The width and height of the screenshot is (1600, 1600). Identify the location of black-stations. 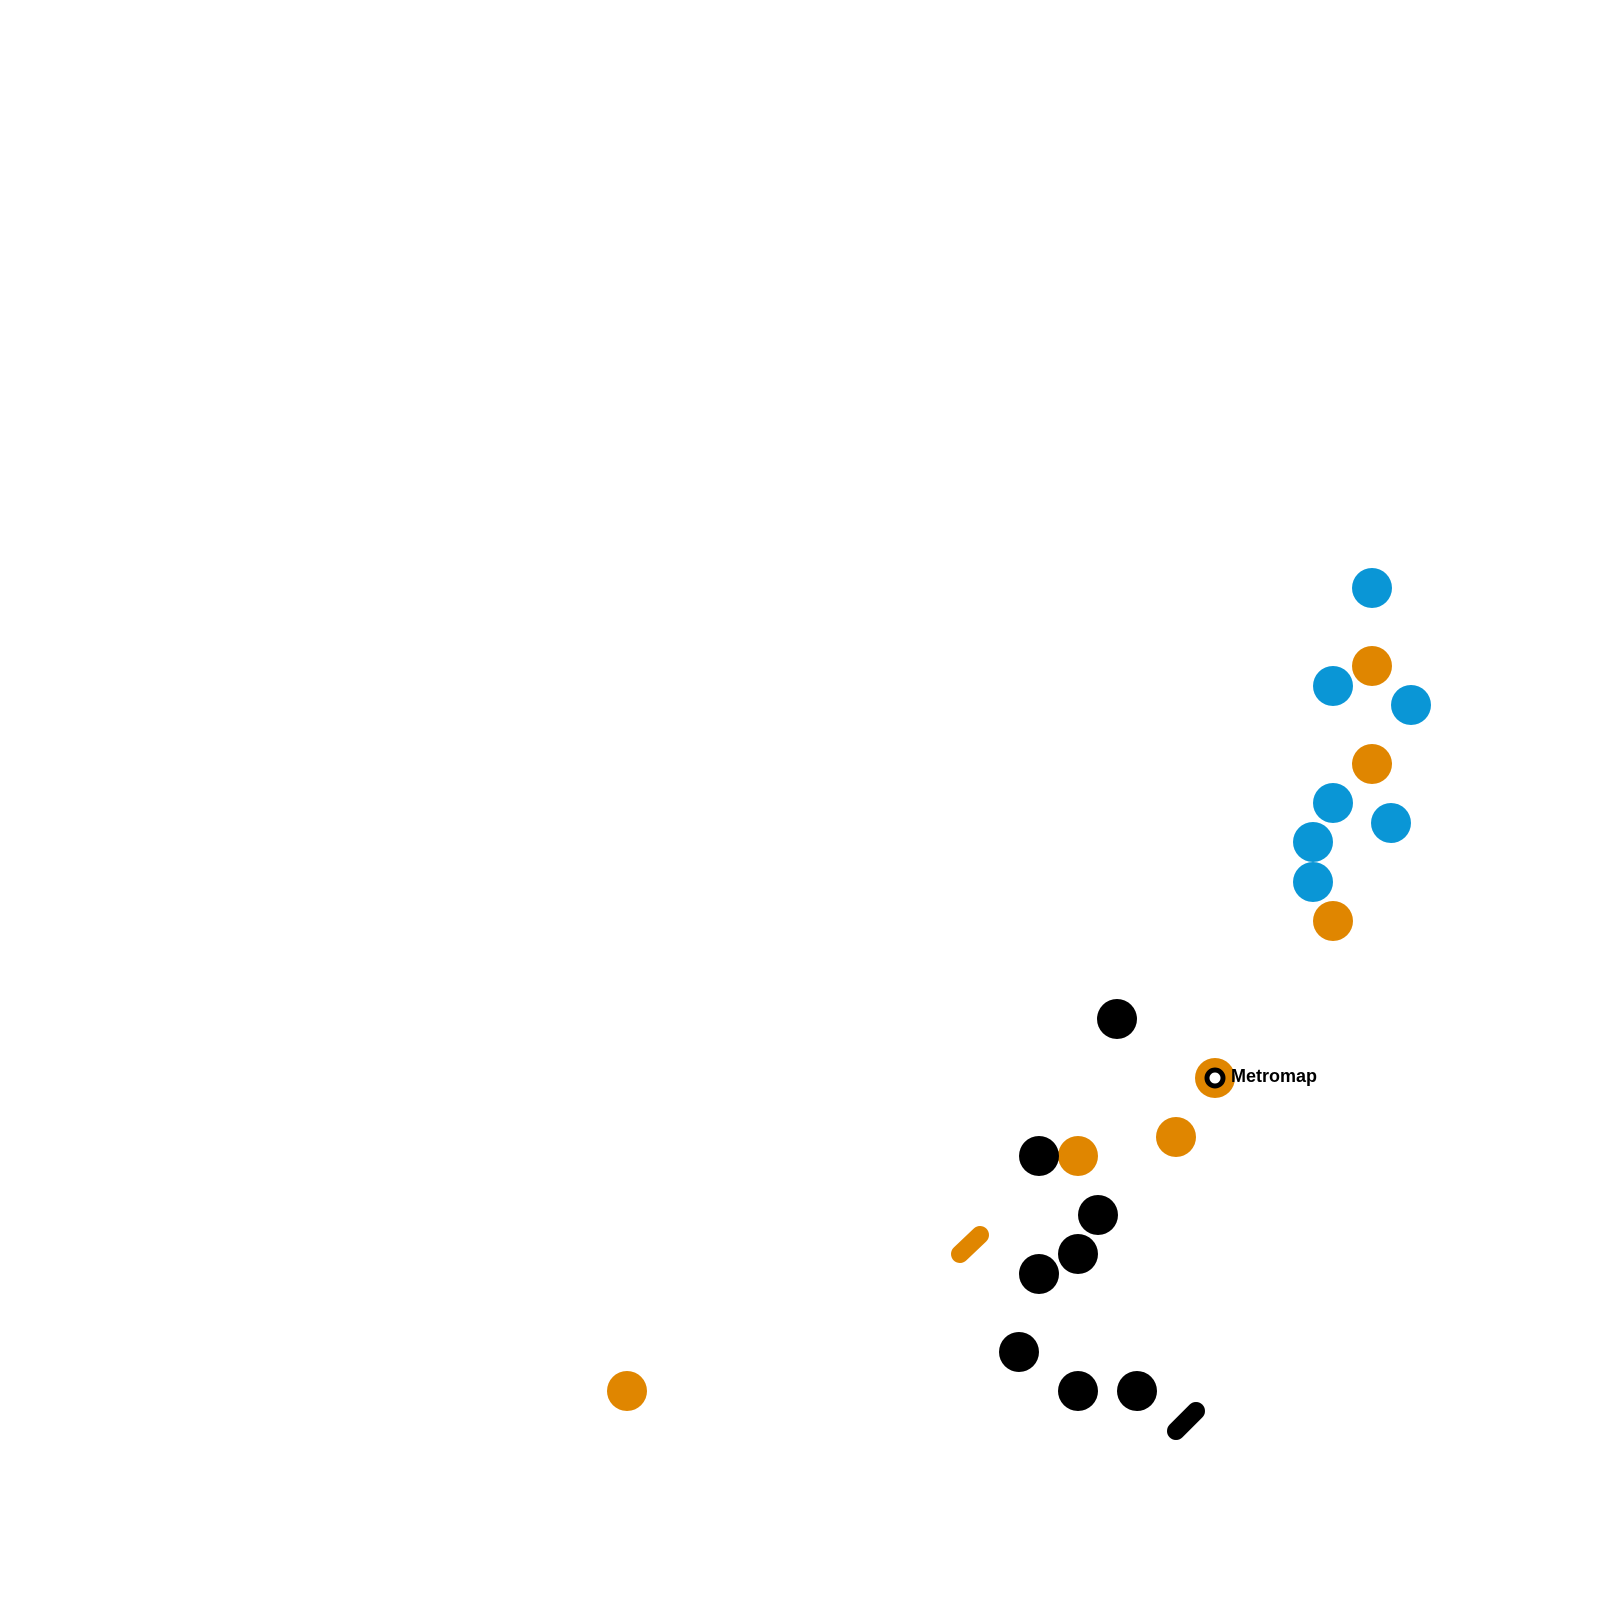
(1102, 1219).